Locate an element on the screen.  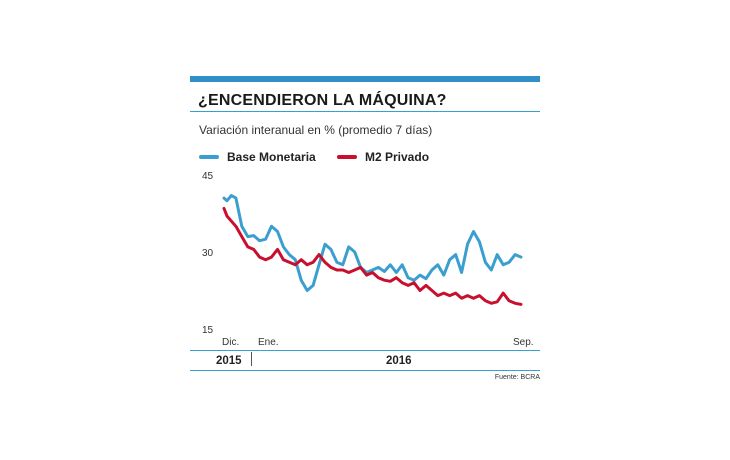
x-tick-label: Ene. is located at coordinates (268, 342).